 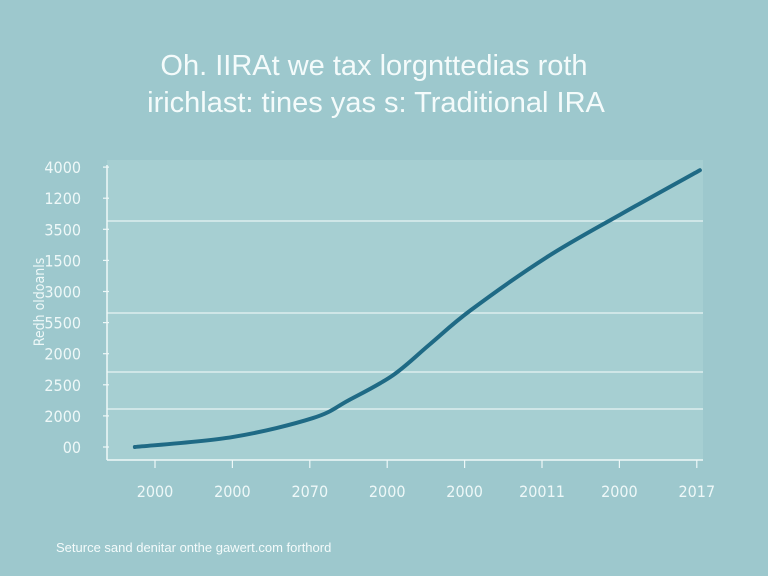 What do you see at coordinates (62, 323) in the screenshot?
I see `y-tick-label: 5500` at bounding box center [62, 323].